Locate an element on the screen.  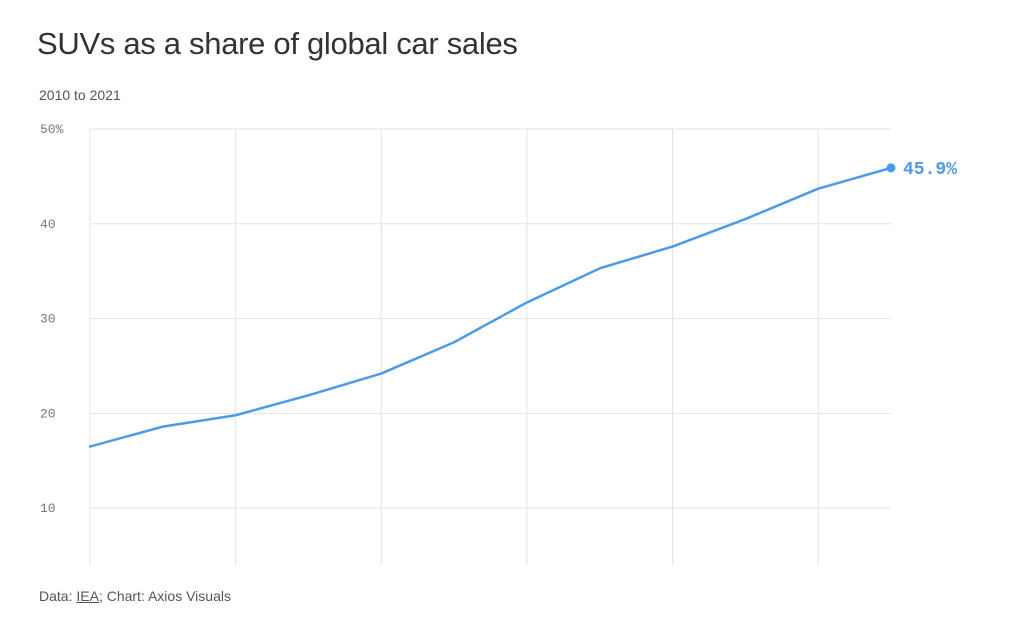
end-value-label: 45.9% is located at coordinates (930, 170).